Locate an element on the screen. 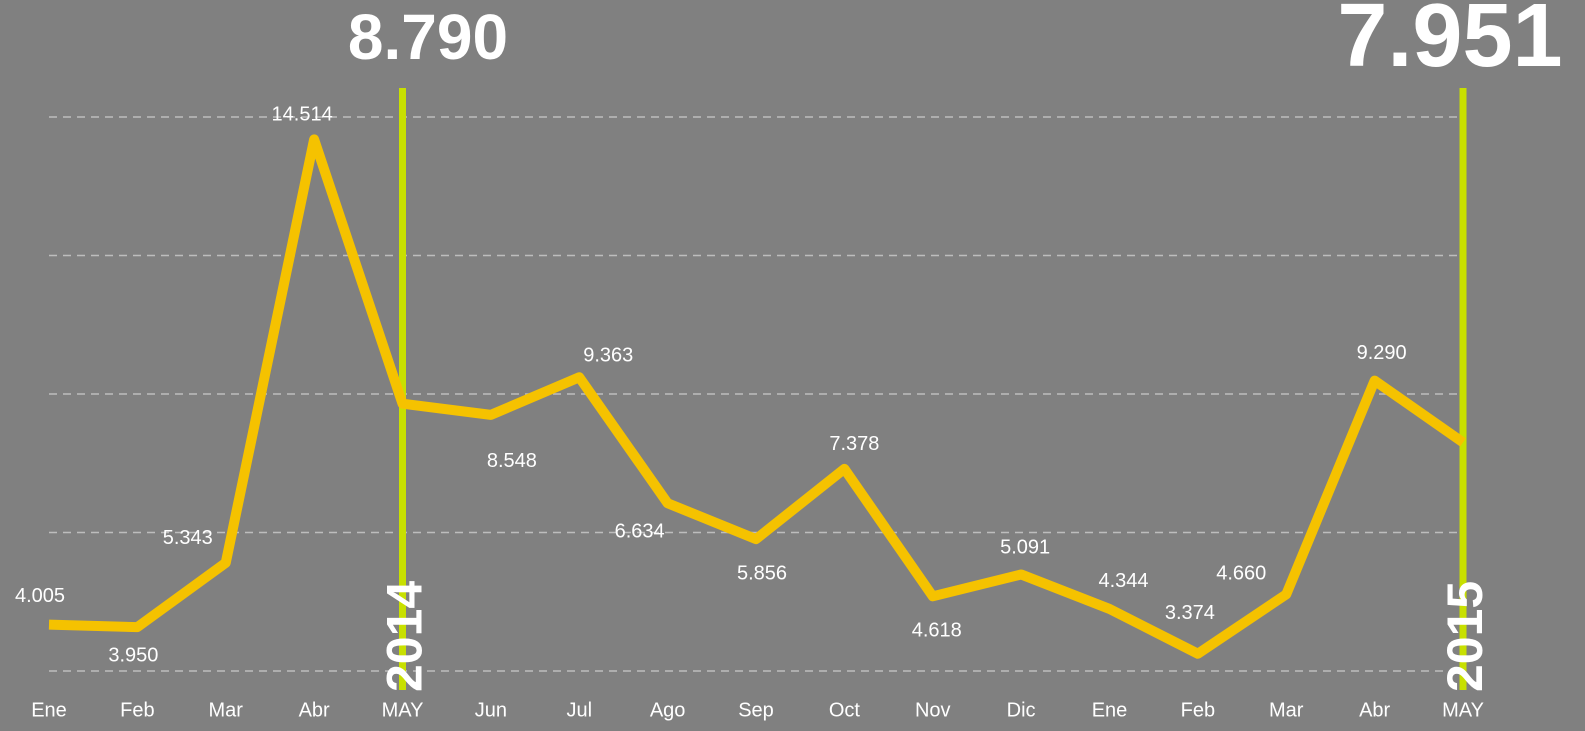  data-label: 9.290 is located at coordinates (1382, 353).